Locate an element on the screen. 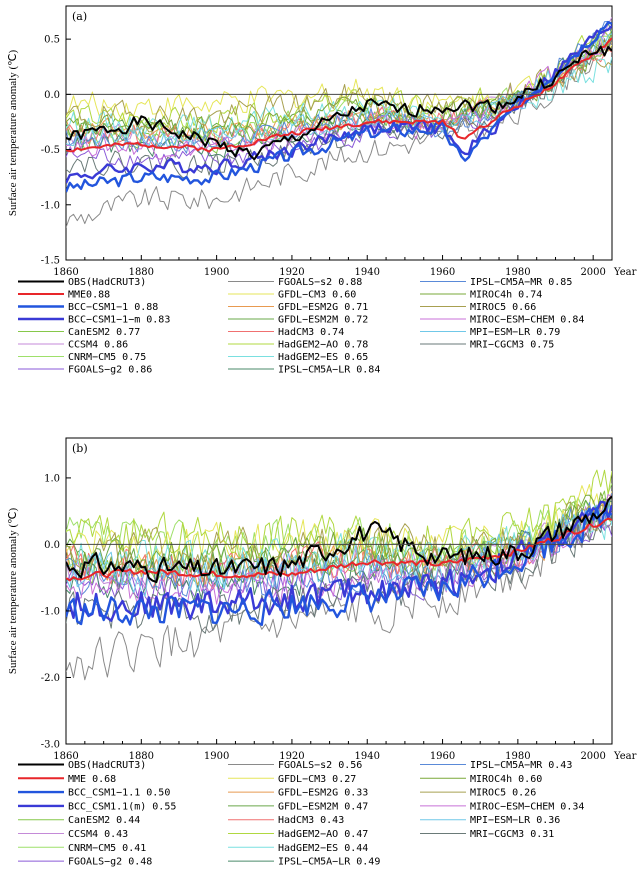 This screenshot has height=883, width=643. panel-b-legend-label: MME 0.68 is located at coordinates (92, 779).